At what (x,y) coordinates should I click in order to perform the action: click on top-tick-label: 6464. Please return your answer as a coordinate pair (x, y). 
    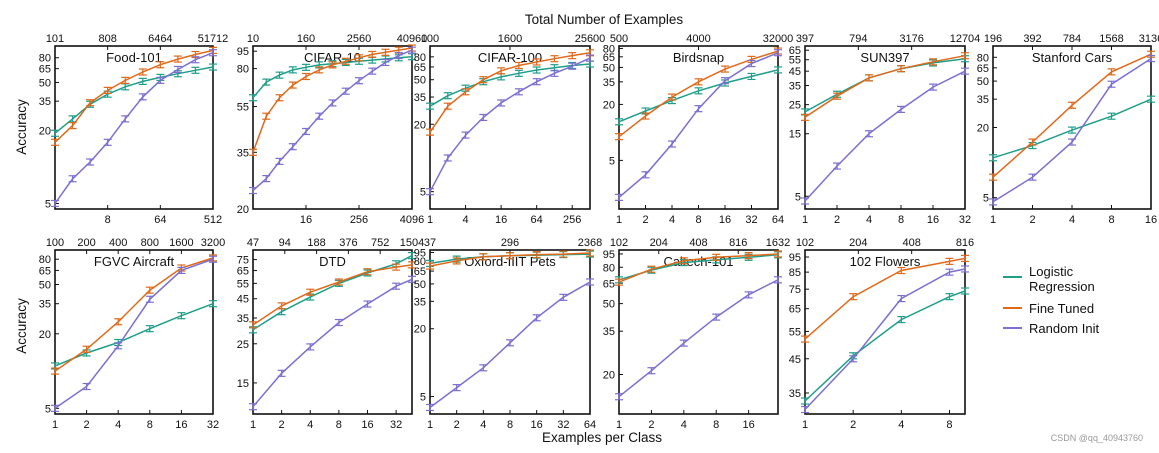
    Looking at the image, I should click on (160, 39).